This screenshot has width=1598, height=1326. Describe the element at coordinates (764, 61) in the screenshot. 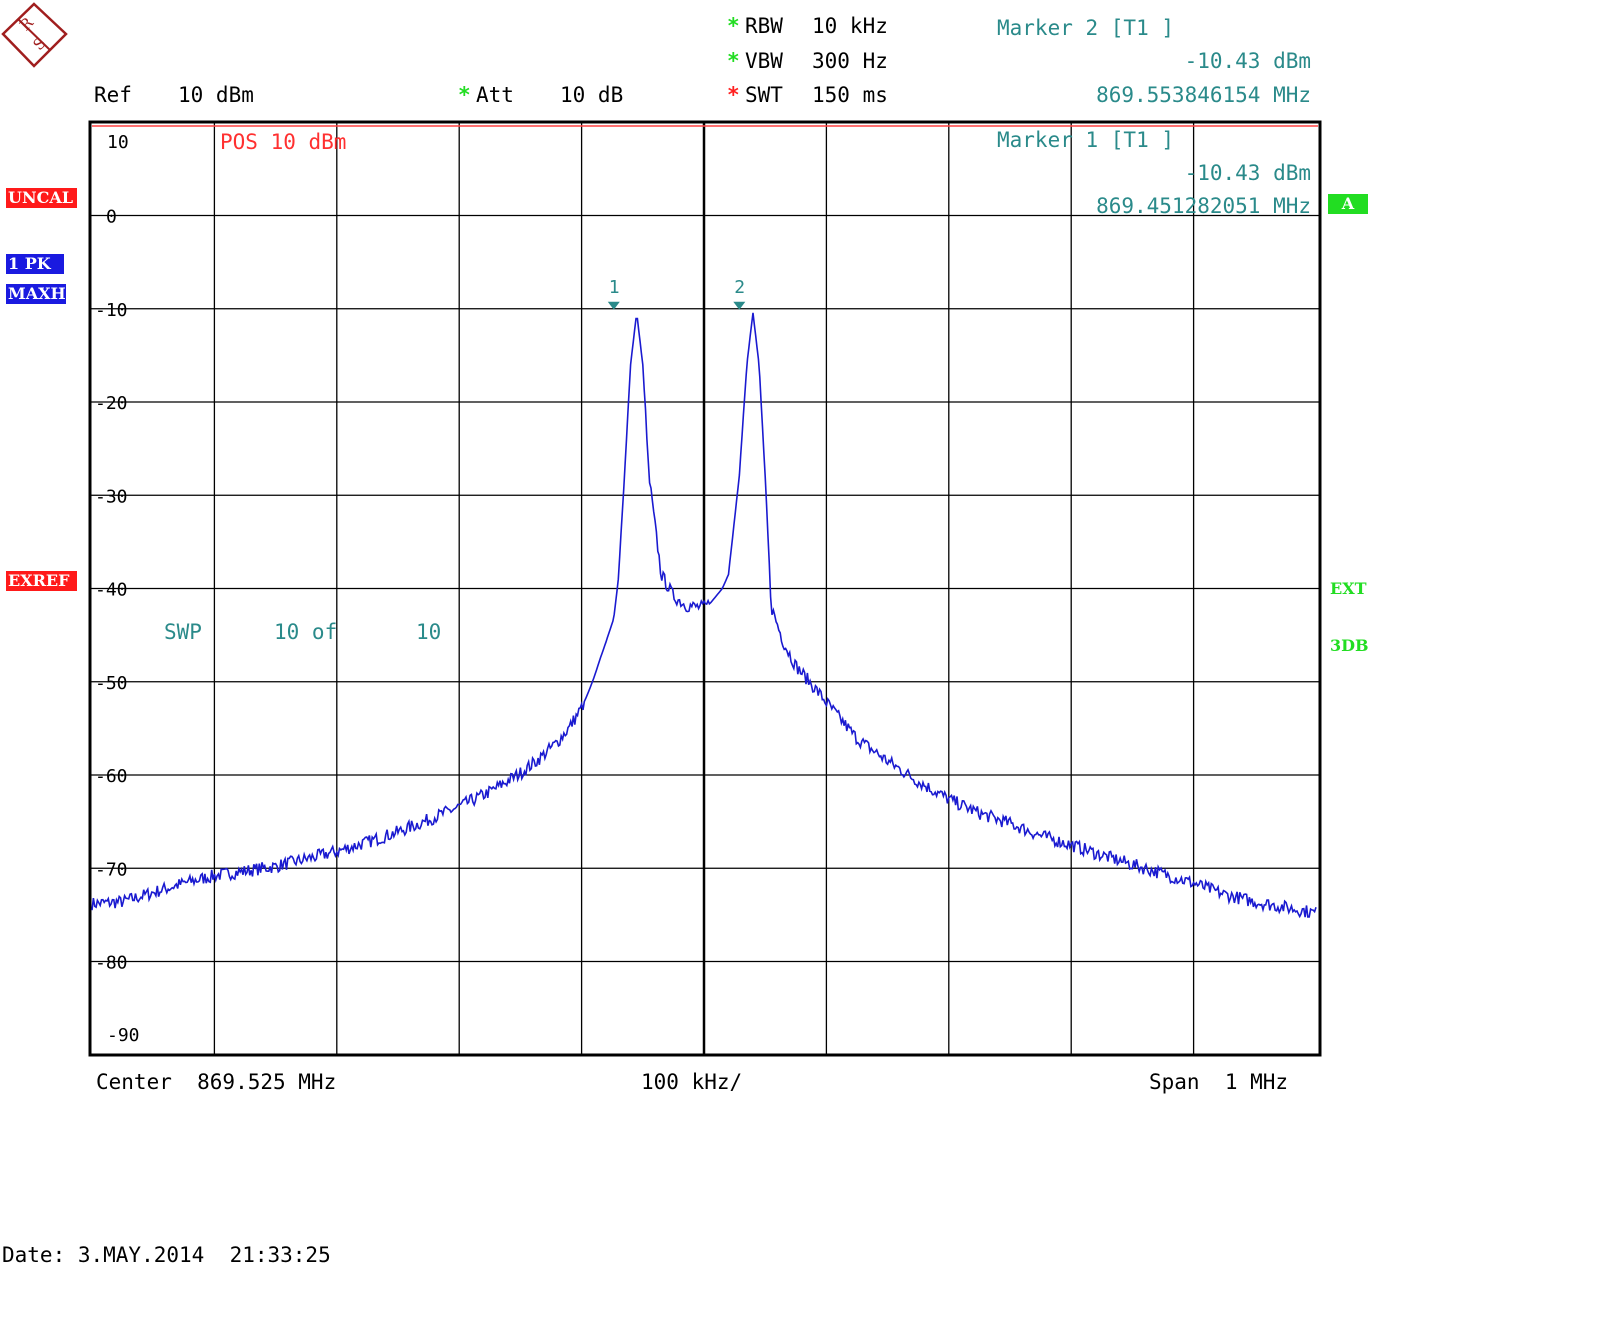

I see `vbw-label: VBW` at that location.